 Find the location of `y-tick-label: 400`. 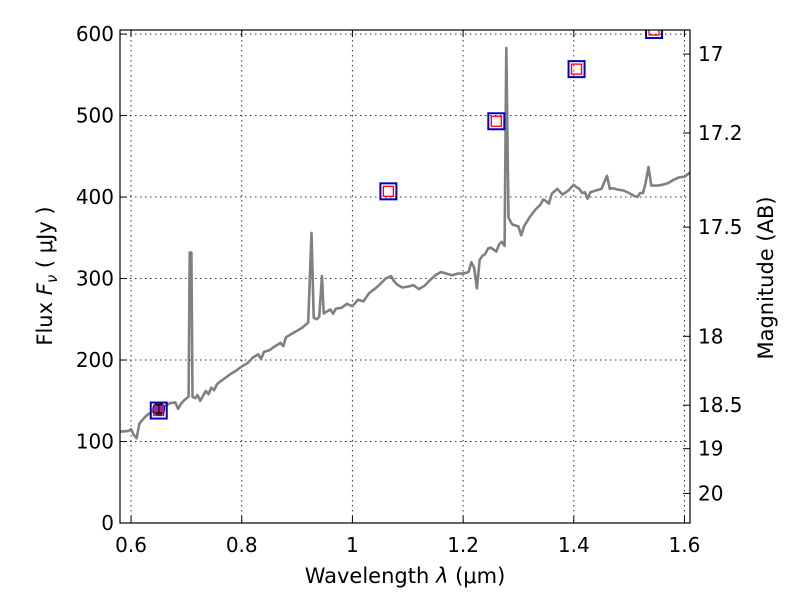

y-tick-label: 400 is located at coordinates (95, 197).